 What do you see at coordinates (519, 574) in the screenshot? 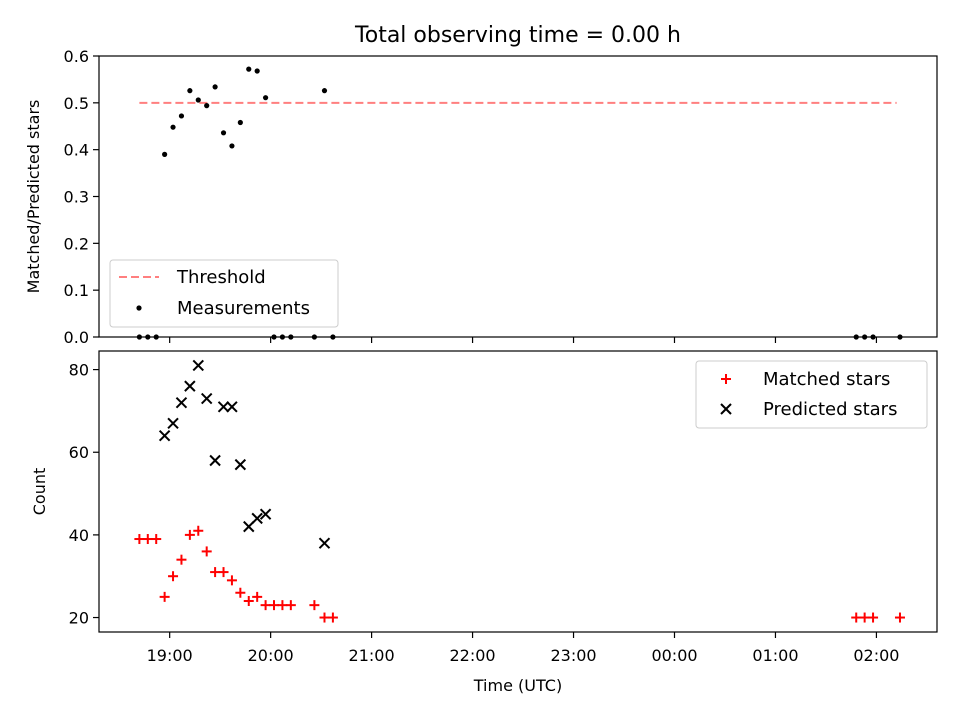
I see `series-matched-stars` at bounding box center [519, 574].